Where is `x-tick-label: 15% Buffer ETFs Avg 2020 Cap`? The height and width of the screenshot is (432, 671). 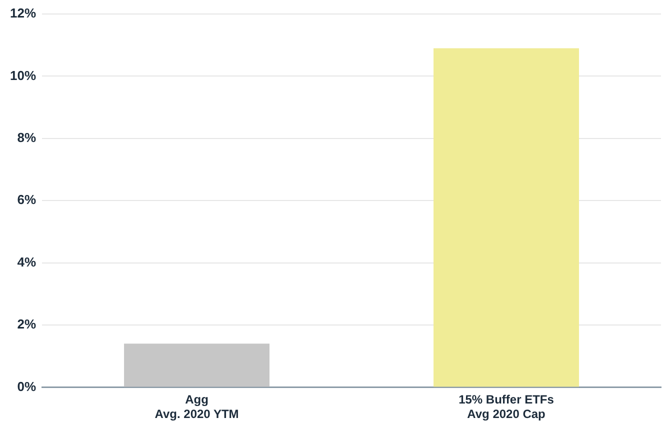 x-tick-label: 15% Buffer ETFs Avg 2020 Cap is located at coordinates (506, 407).